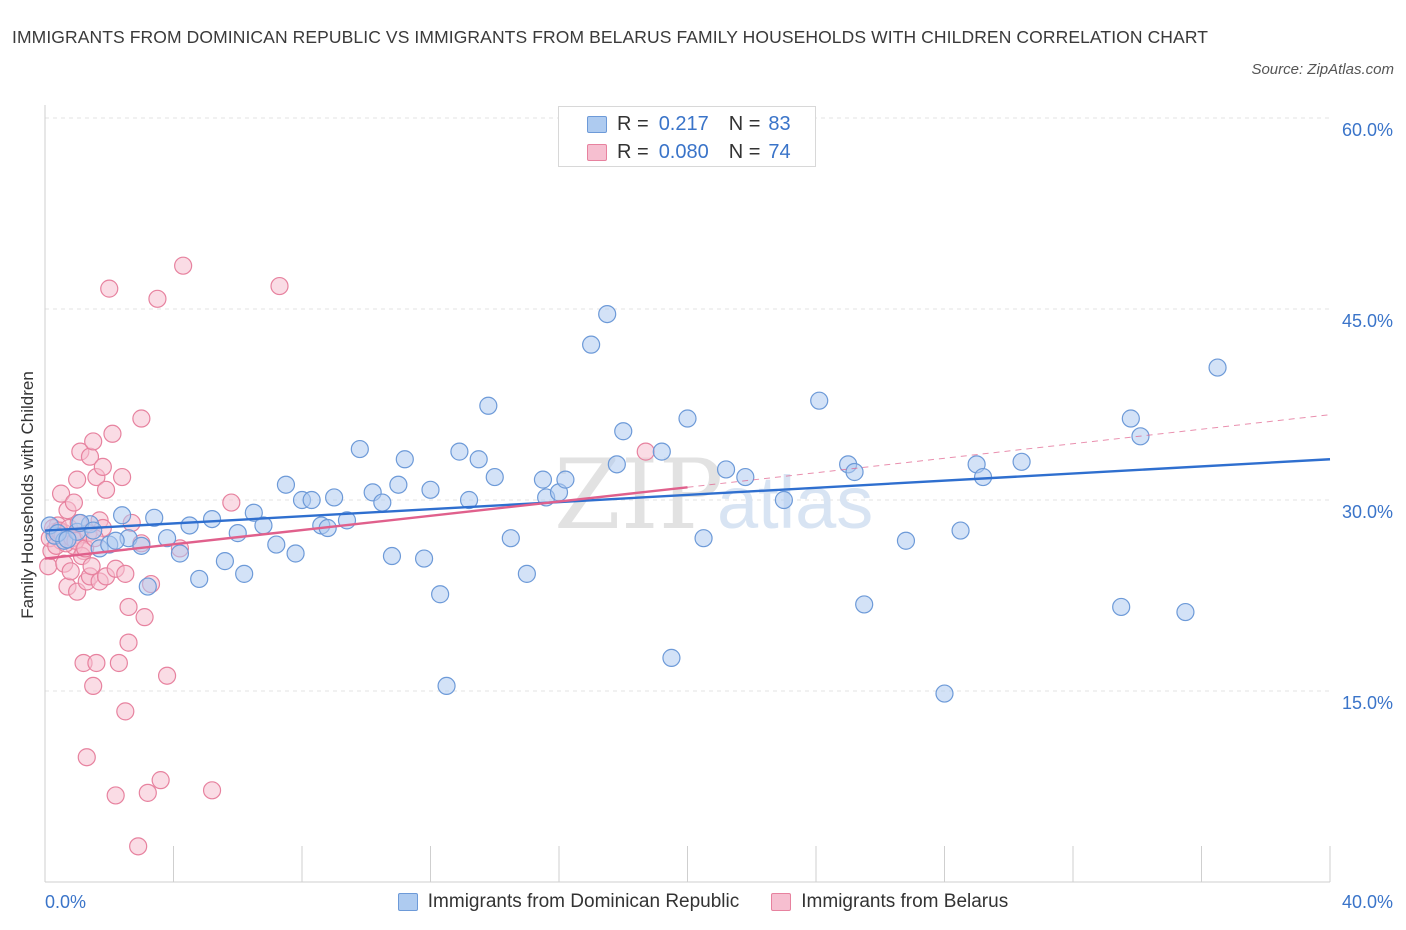  Describe the element at coordinates (1322, 69) in the screenshot. I see `source-label: Source: ZipAtlas.com` at that location.